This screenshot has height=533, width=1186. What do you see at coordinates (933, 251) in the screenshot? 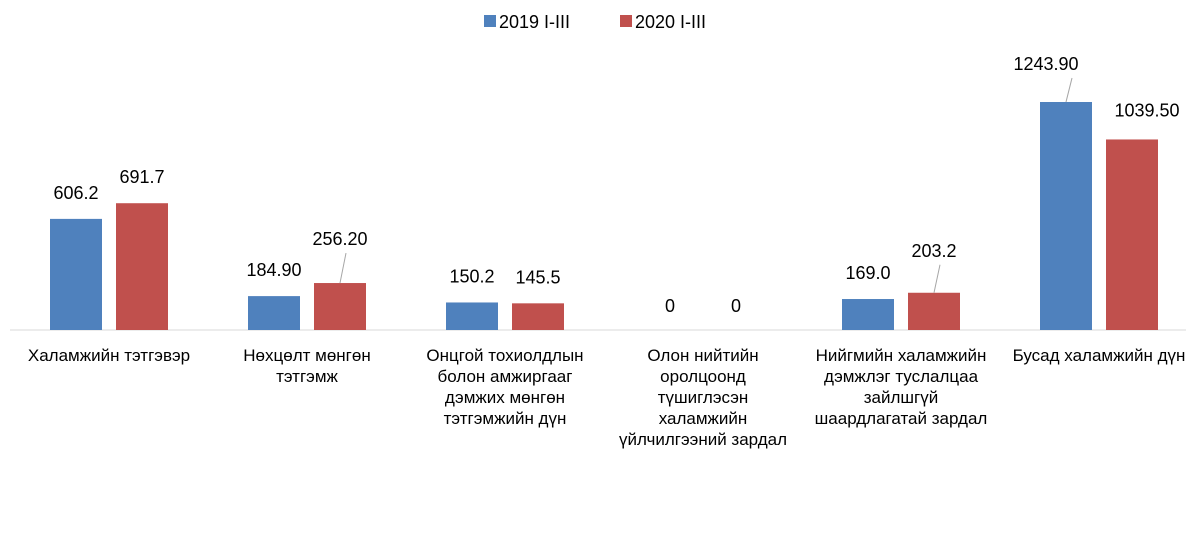
I see `data-label: 203.2` at bounding box center [933, 251].